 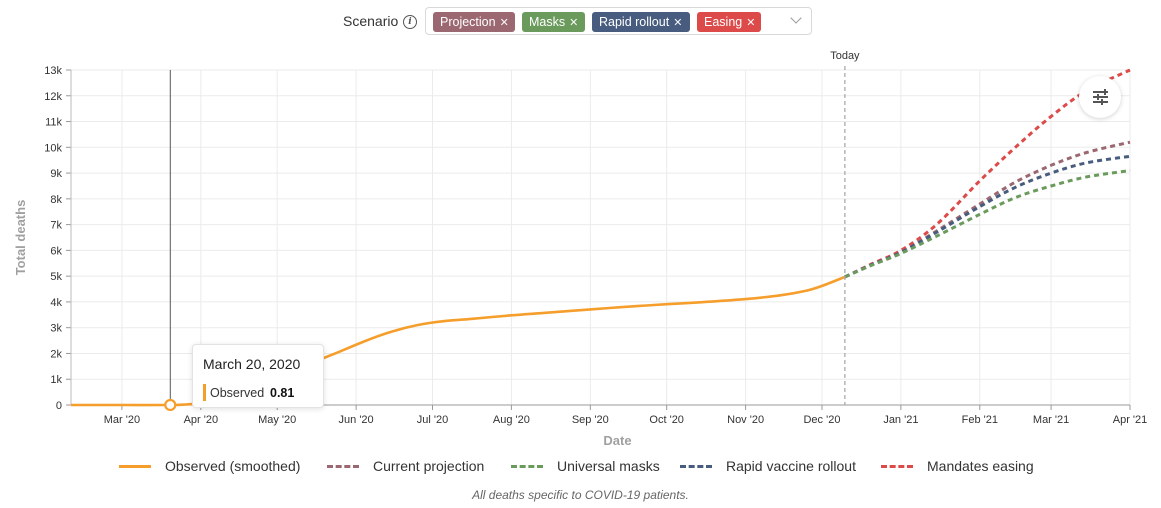 What do you see at coordinates (56, 226) in the screenshot?
I see `y-tick-label: 7k` at bounding box center [56, 226].